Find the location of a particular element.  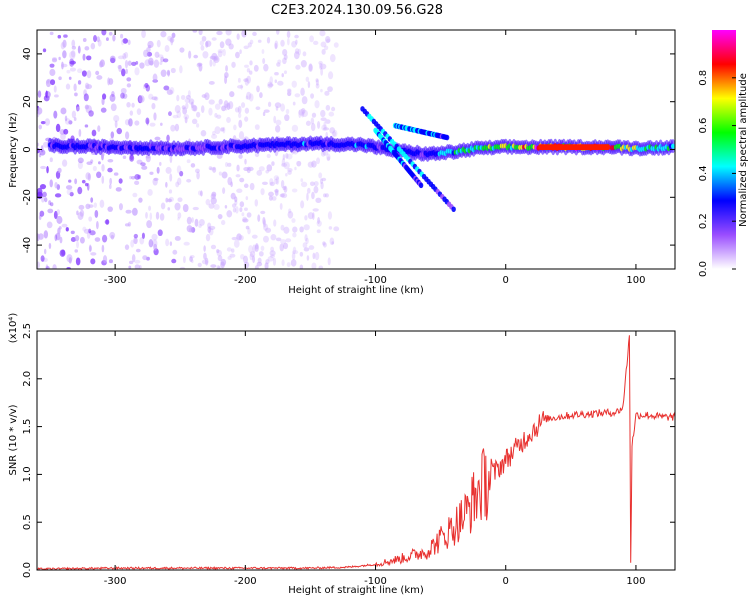

snr-y-multiplier: (x10⁴) is located at coordinates (13, 328).